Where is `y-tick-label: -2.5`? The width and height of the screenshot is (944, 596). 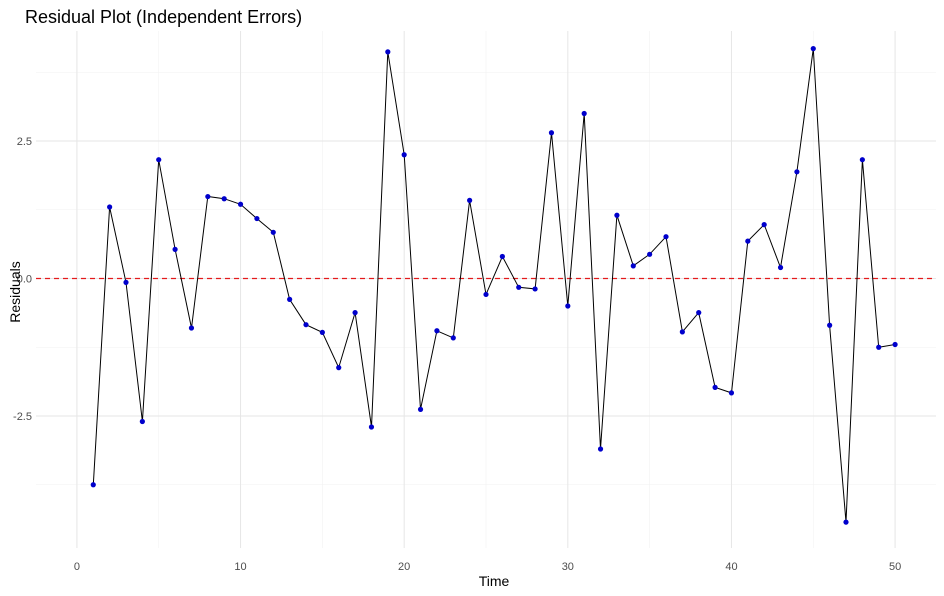
y-tick-label: -2.5 is located at coordinates (22, 417).